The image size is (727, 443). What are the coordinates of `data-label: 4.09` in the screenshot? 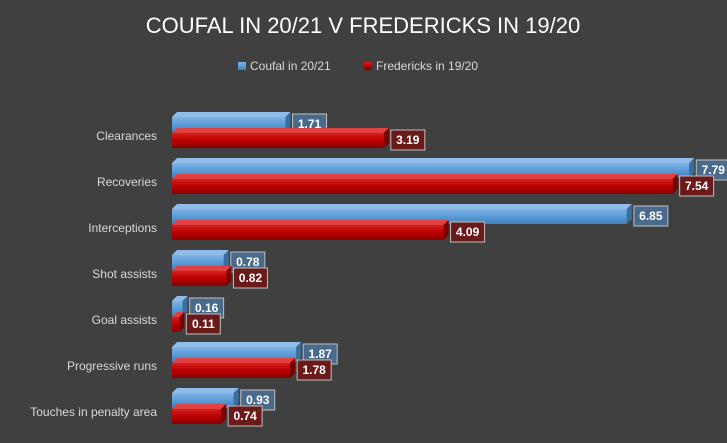 It's located at (468, 232).